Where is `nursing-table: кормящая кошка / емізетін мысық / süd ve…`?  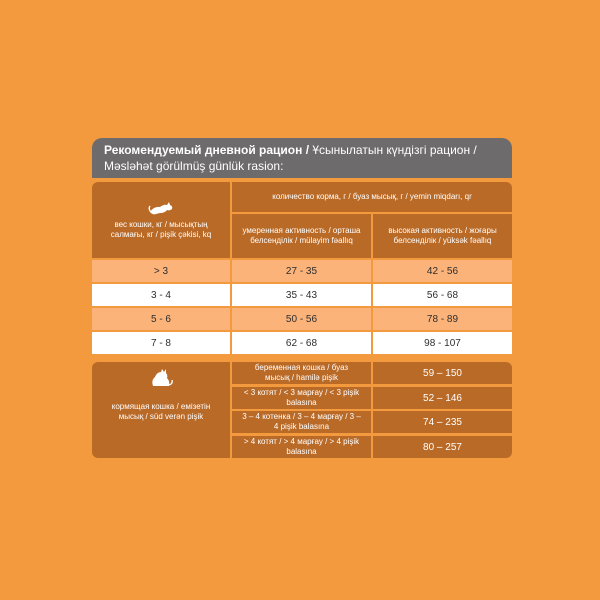
nursing-table: кормящая кошка / емізетін мысық / süd ve… is located at coordinates (302, 410).